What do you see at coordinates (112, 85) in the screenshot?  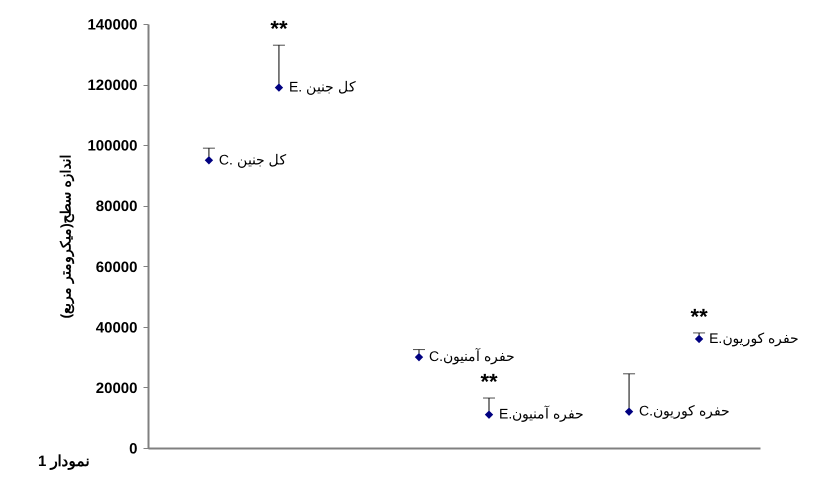 I see `y-tick-label: 120000` at bounding box center [112, 85].